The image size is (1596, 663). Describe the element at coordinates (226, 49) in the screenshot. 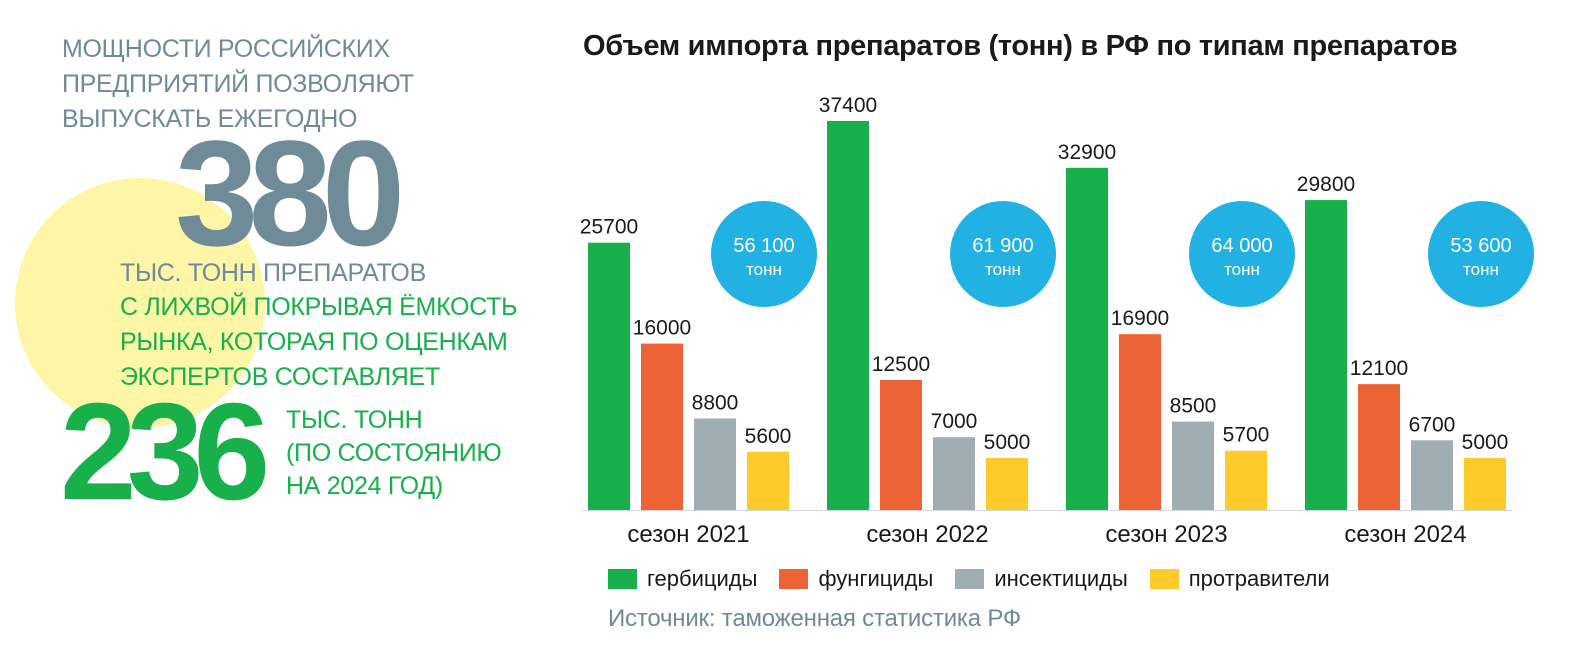

I see `intro-line: МОЩНОСТИ РОССИЙСКИХ` at that location.